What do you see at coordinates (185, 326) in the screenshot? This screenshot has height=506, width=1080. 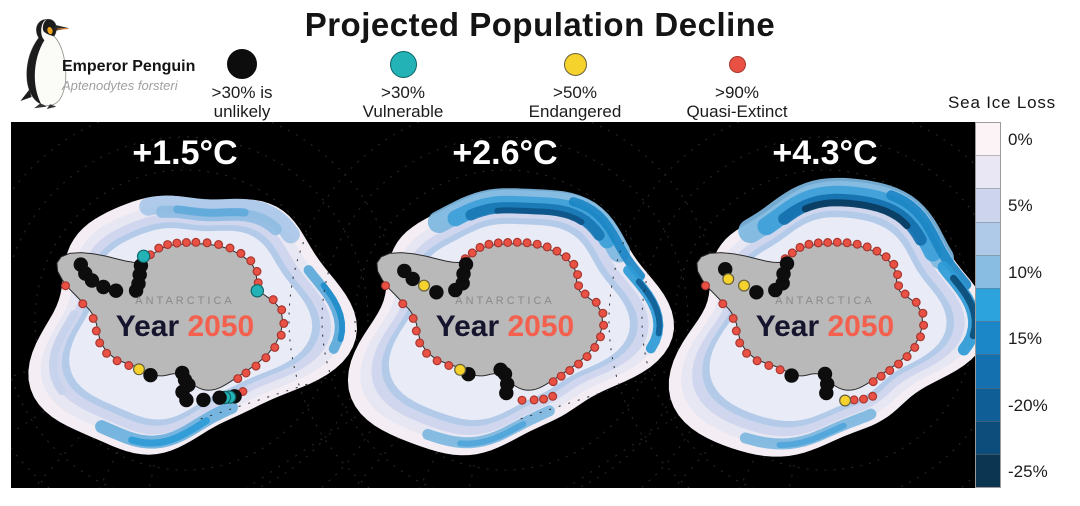 I see `year-label: Year 2050` at bounding box center [185, 326].